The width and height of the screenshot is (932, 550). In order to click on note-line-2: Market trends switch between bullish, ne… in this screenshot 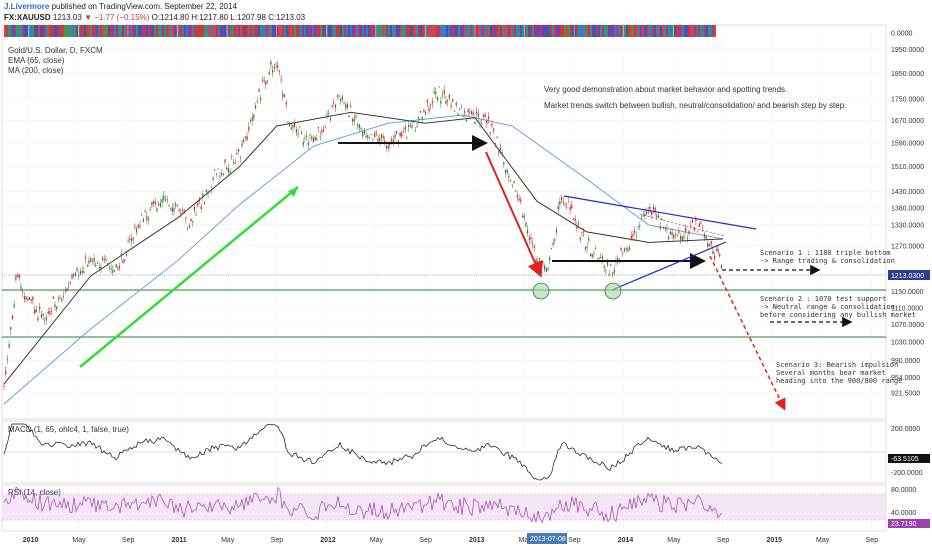, I will do `click(695, 105)`.